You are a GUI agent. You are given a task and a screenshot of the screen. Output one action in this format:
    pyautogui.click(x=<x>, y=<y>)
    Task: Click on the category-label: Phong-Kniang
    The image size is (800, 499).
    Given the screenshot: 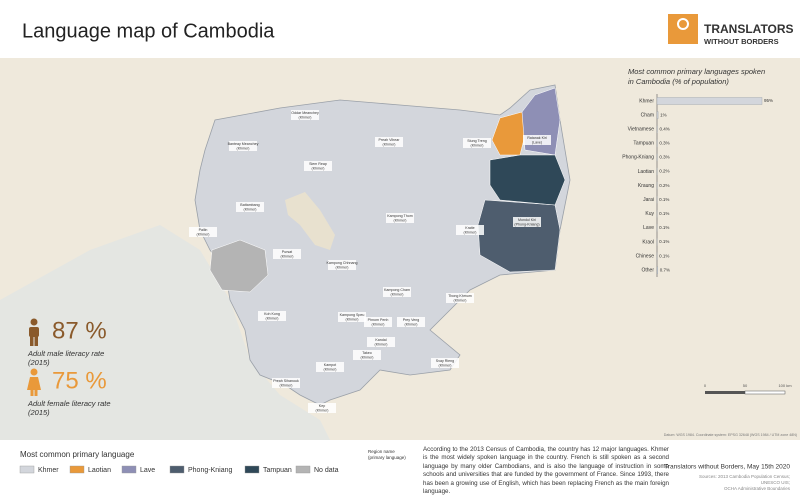 What is the action you would take?
    pyautogui.click(x=638, y=158)
    